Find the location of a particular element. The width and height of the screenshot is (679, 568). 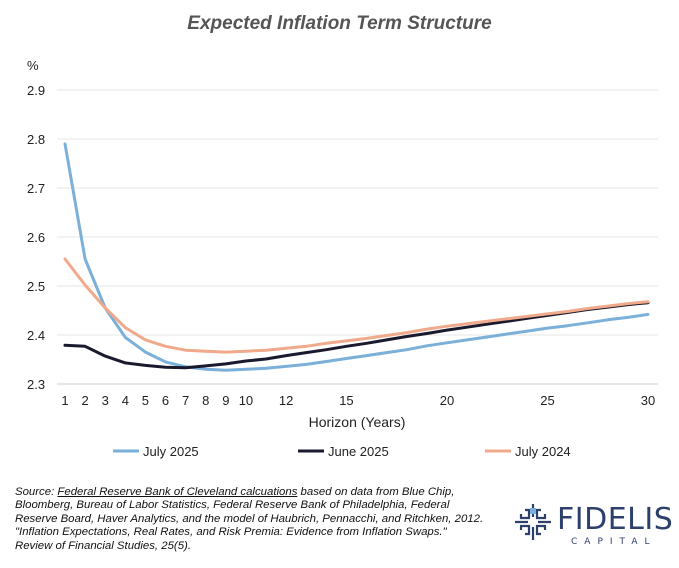

x-tick-label: 12 is located at coordinates (286, 400).